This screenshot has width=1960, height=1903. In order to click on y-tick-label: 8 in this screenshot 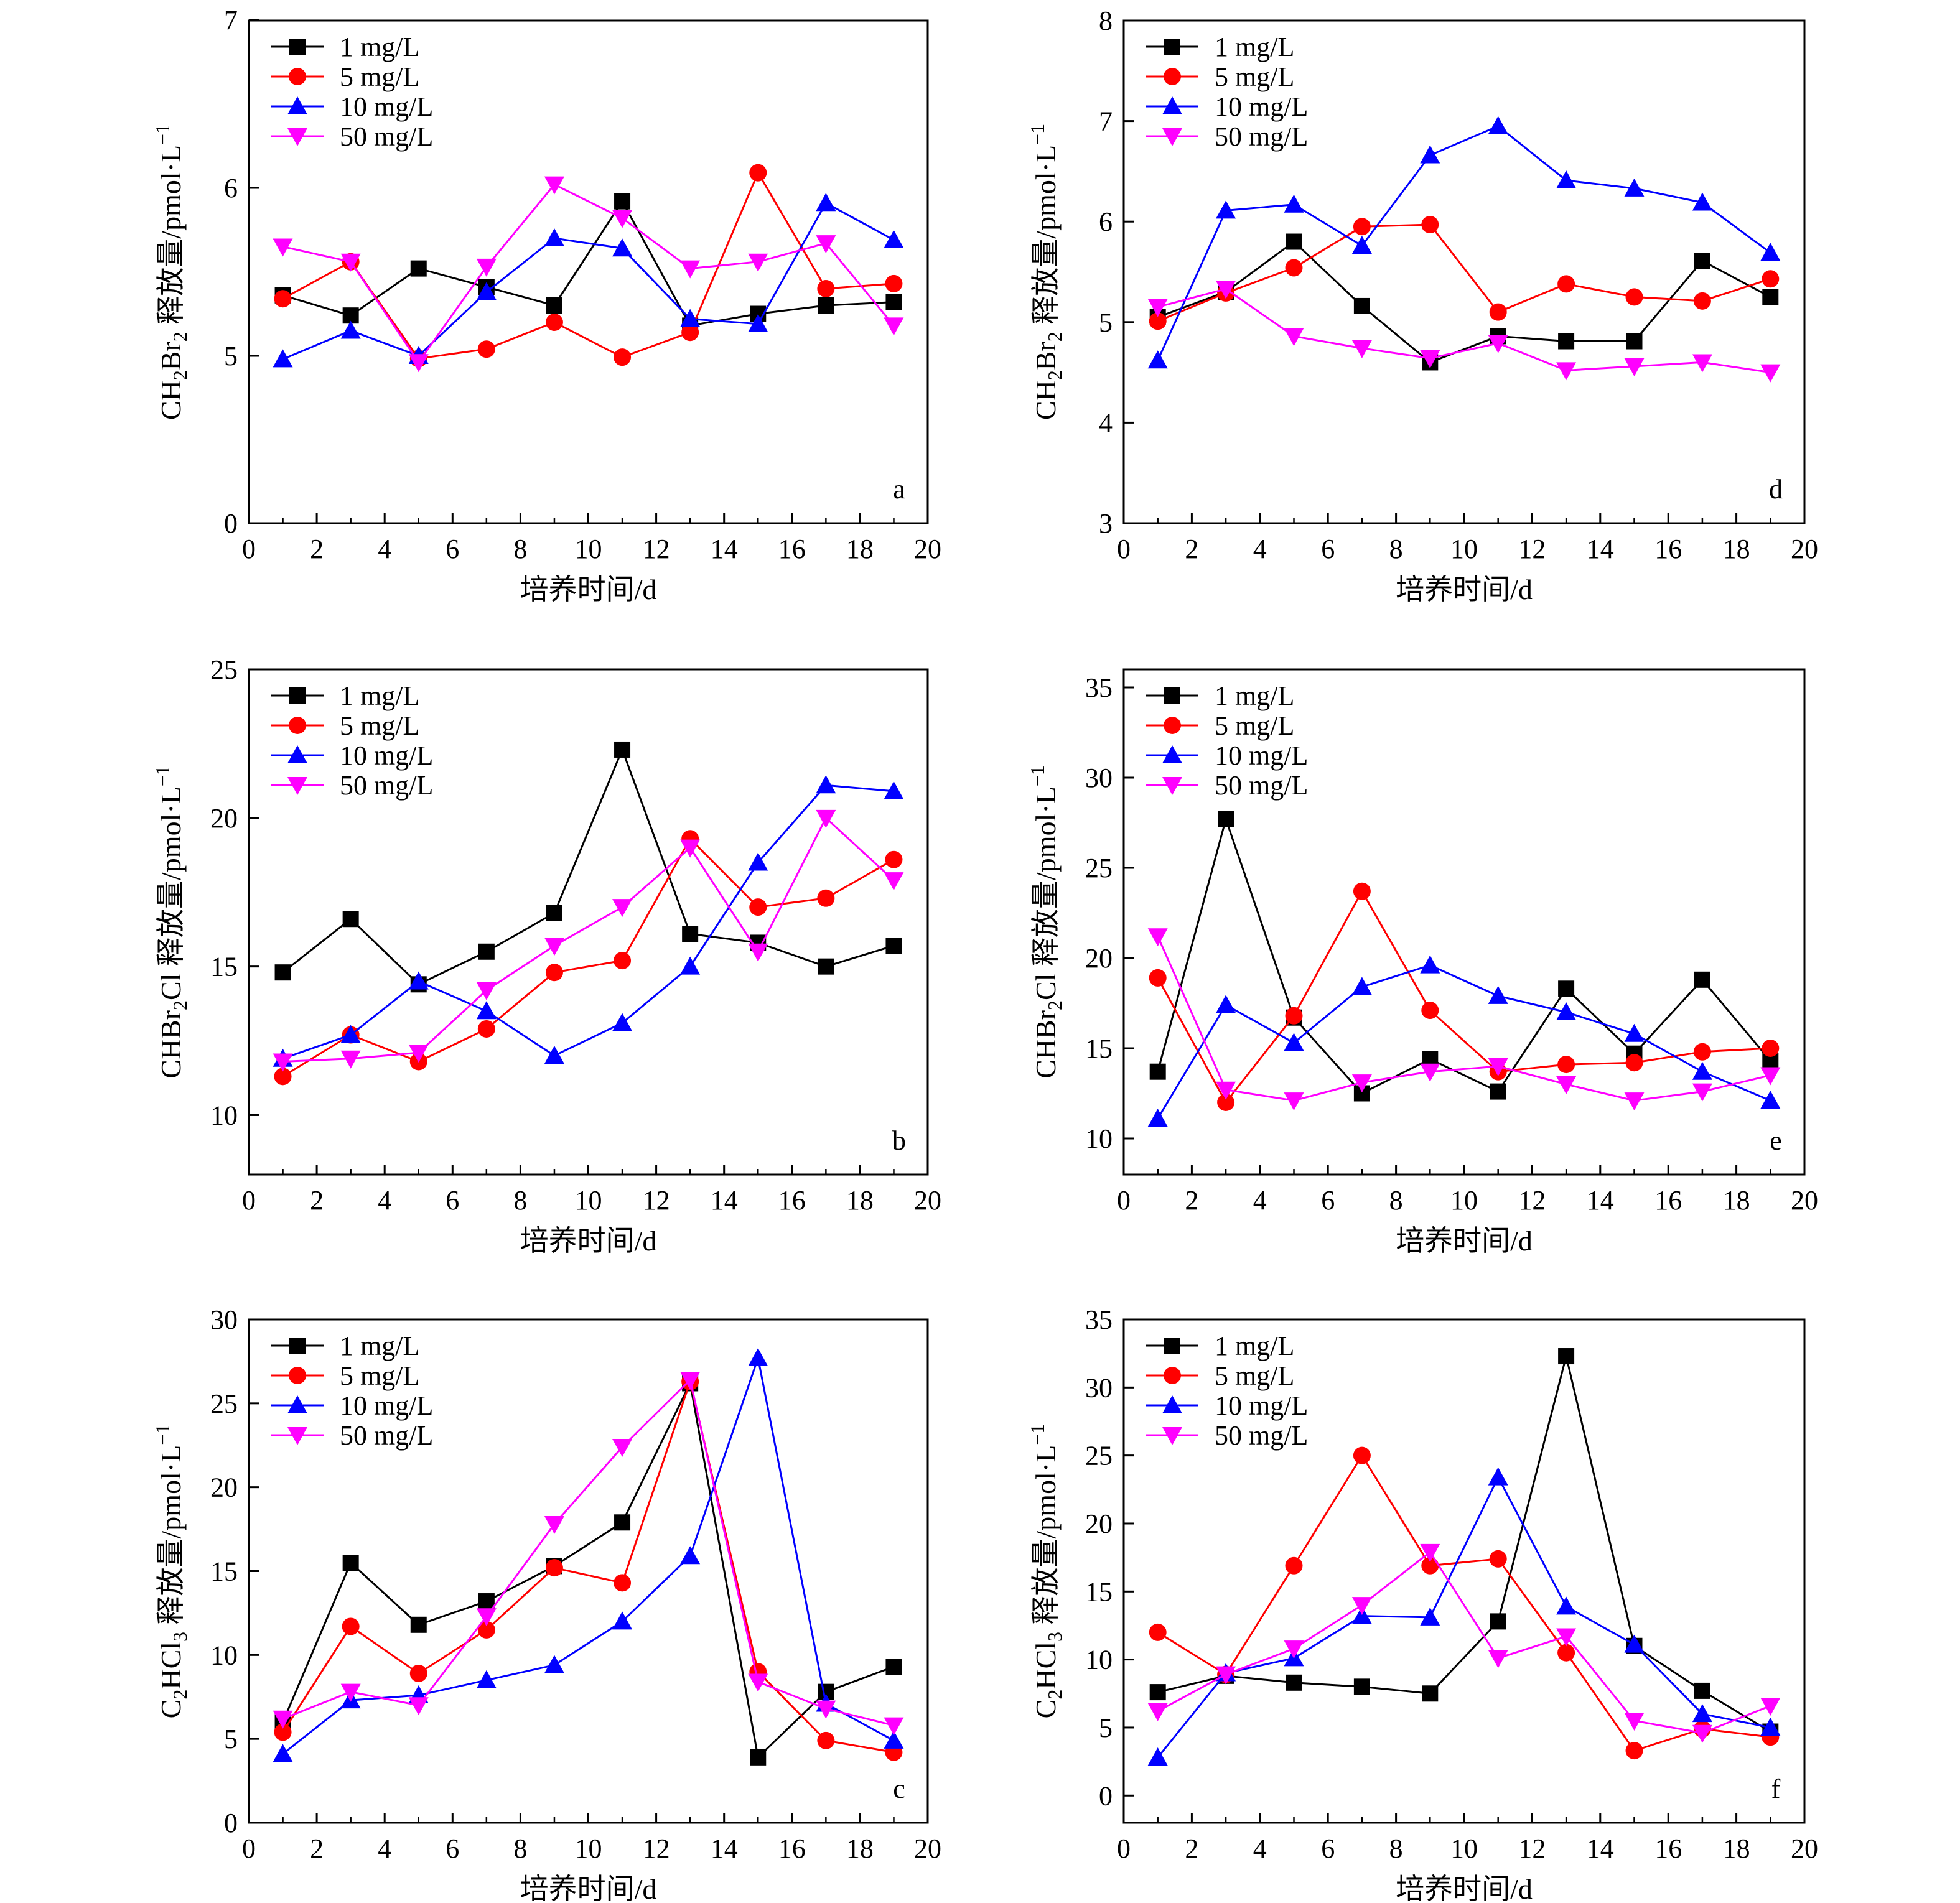, I will do `click(1106, 21)`.